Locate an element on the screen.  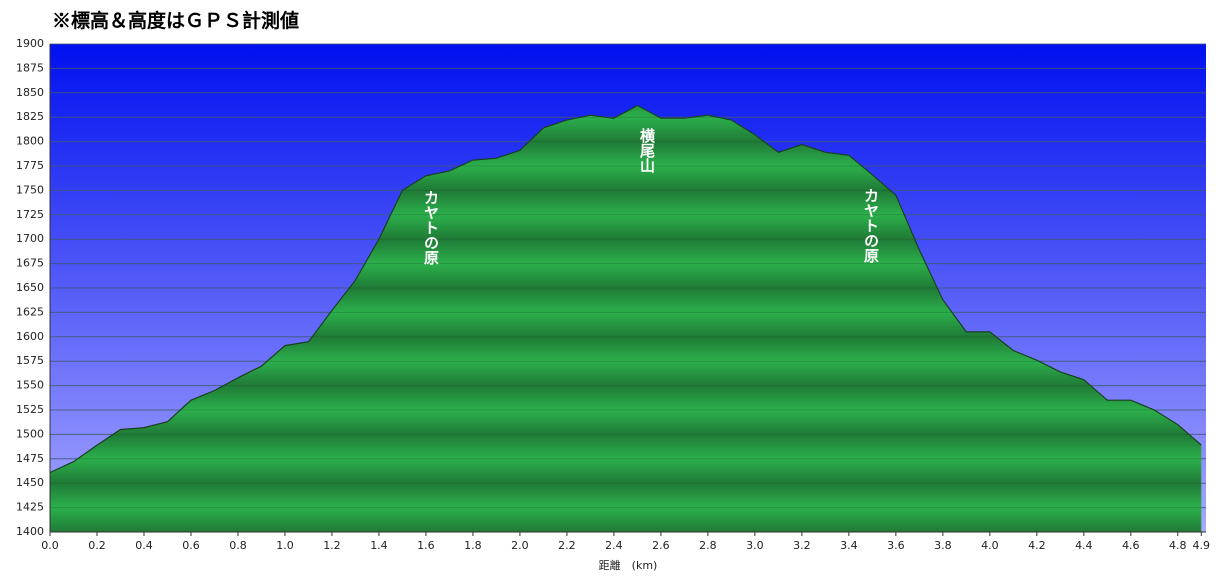
x-axis-label: 距離 (km) is located at coordinates (628, 565).